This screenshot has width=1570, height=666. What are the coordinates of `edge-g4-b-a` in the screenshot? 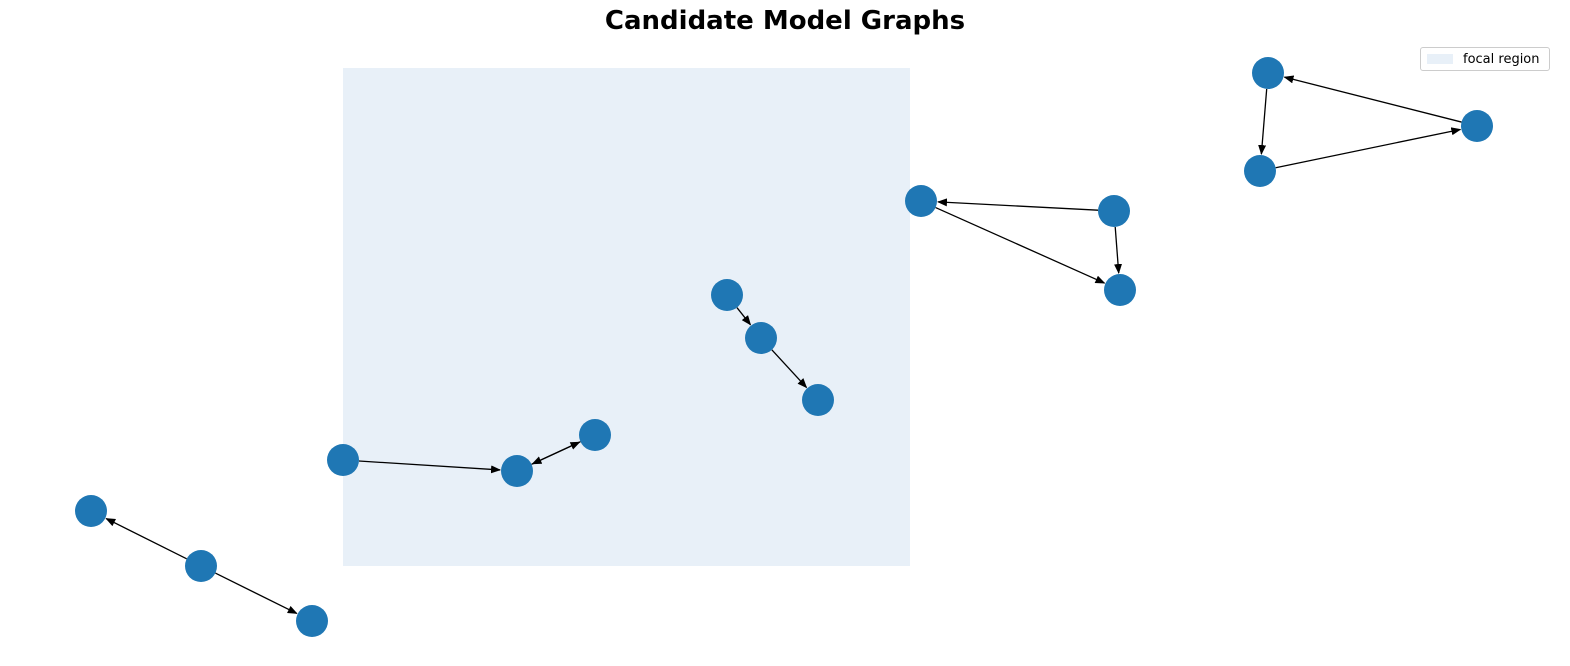 It's located at (1017, 204).